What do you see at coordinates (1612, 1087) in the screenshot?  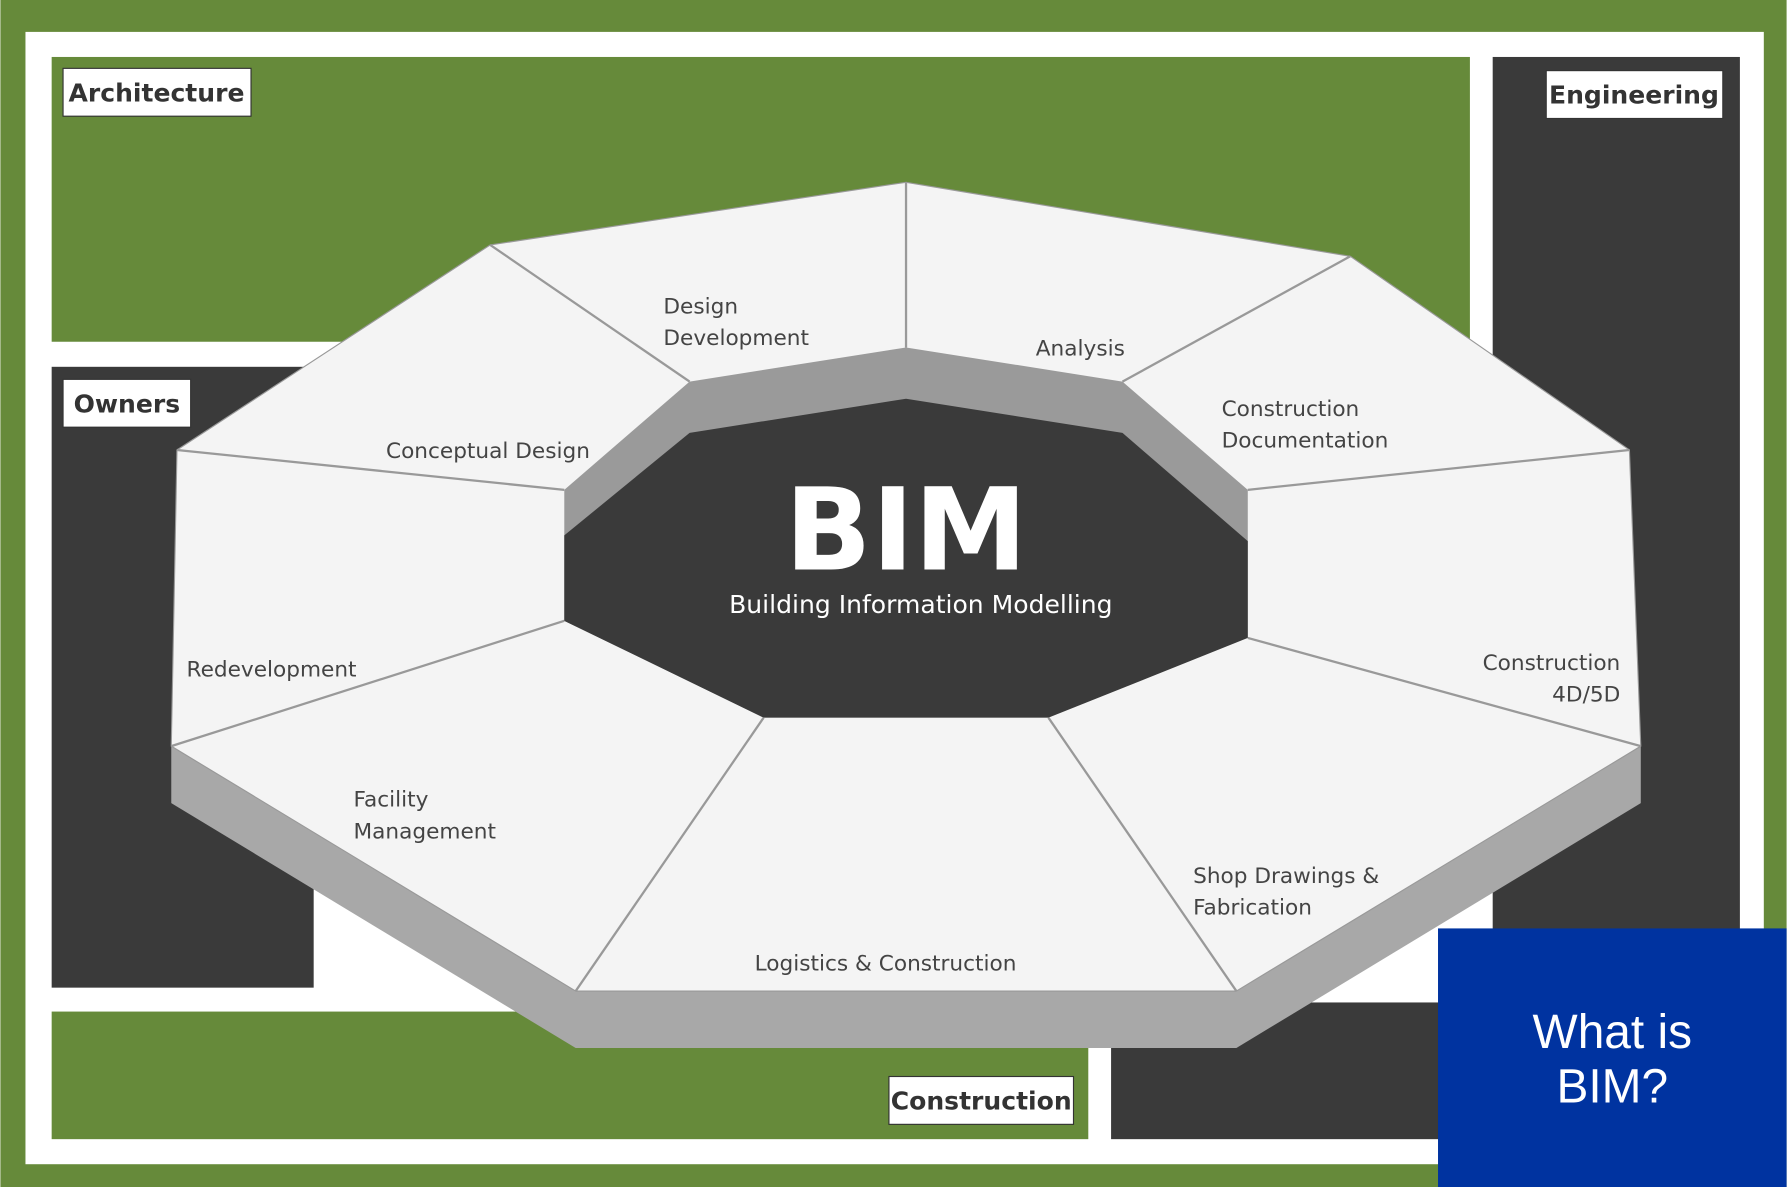 I see `callout-text: BIM?` at bounding box center [1612, 1087].